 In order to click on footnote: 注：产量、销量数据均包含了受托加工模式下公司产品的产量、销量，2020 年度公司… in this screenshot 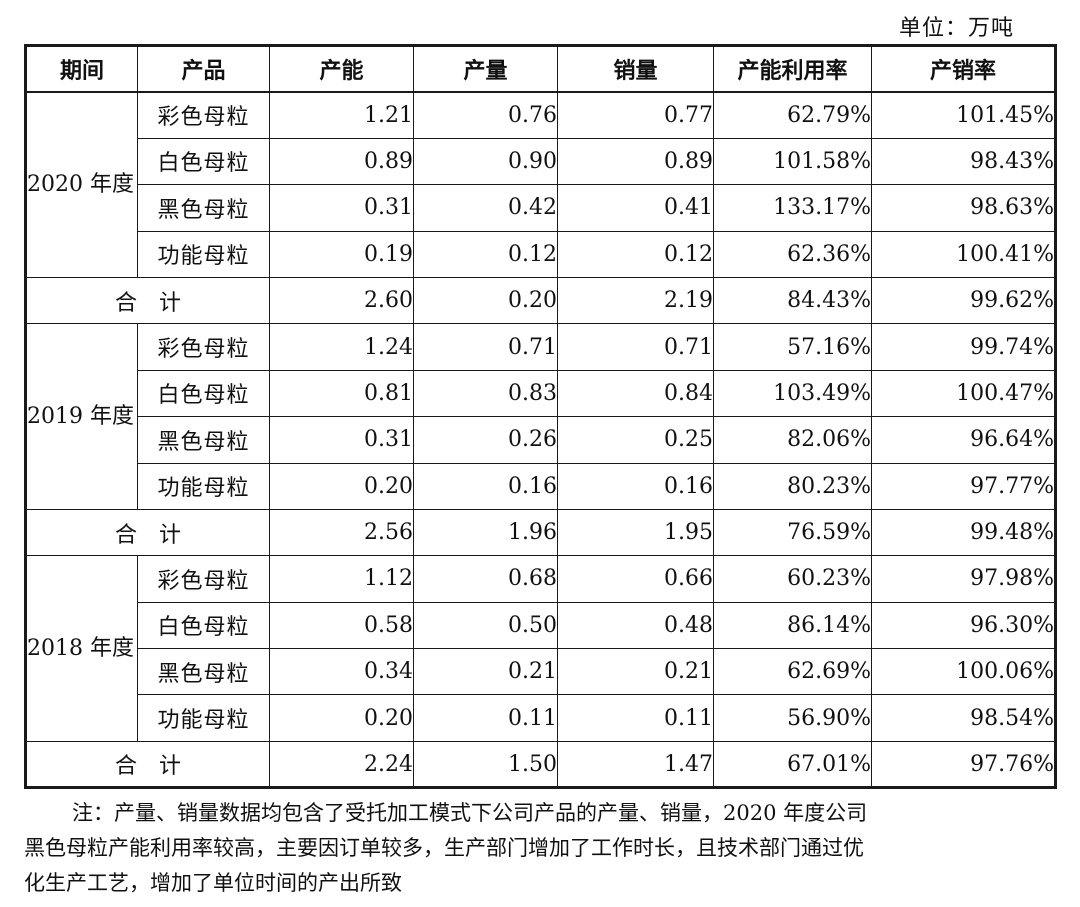, I will do `click(536, 848)`.